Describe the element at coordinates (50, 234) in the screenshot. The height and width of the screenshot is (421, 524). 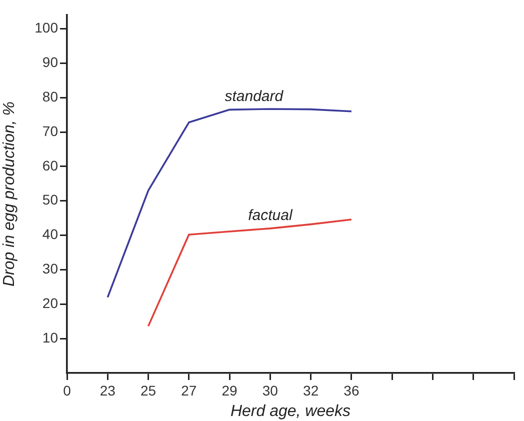
I see `y-tick-label: 40` at that location.